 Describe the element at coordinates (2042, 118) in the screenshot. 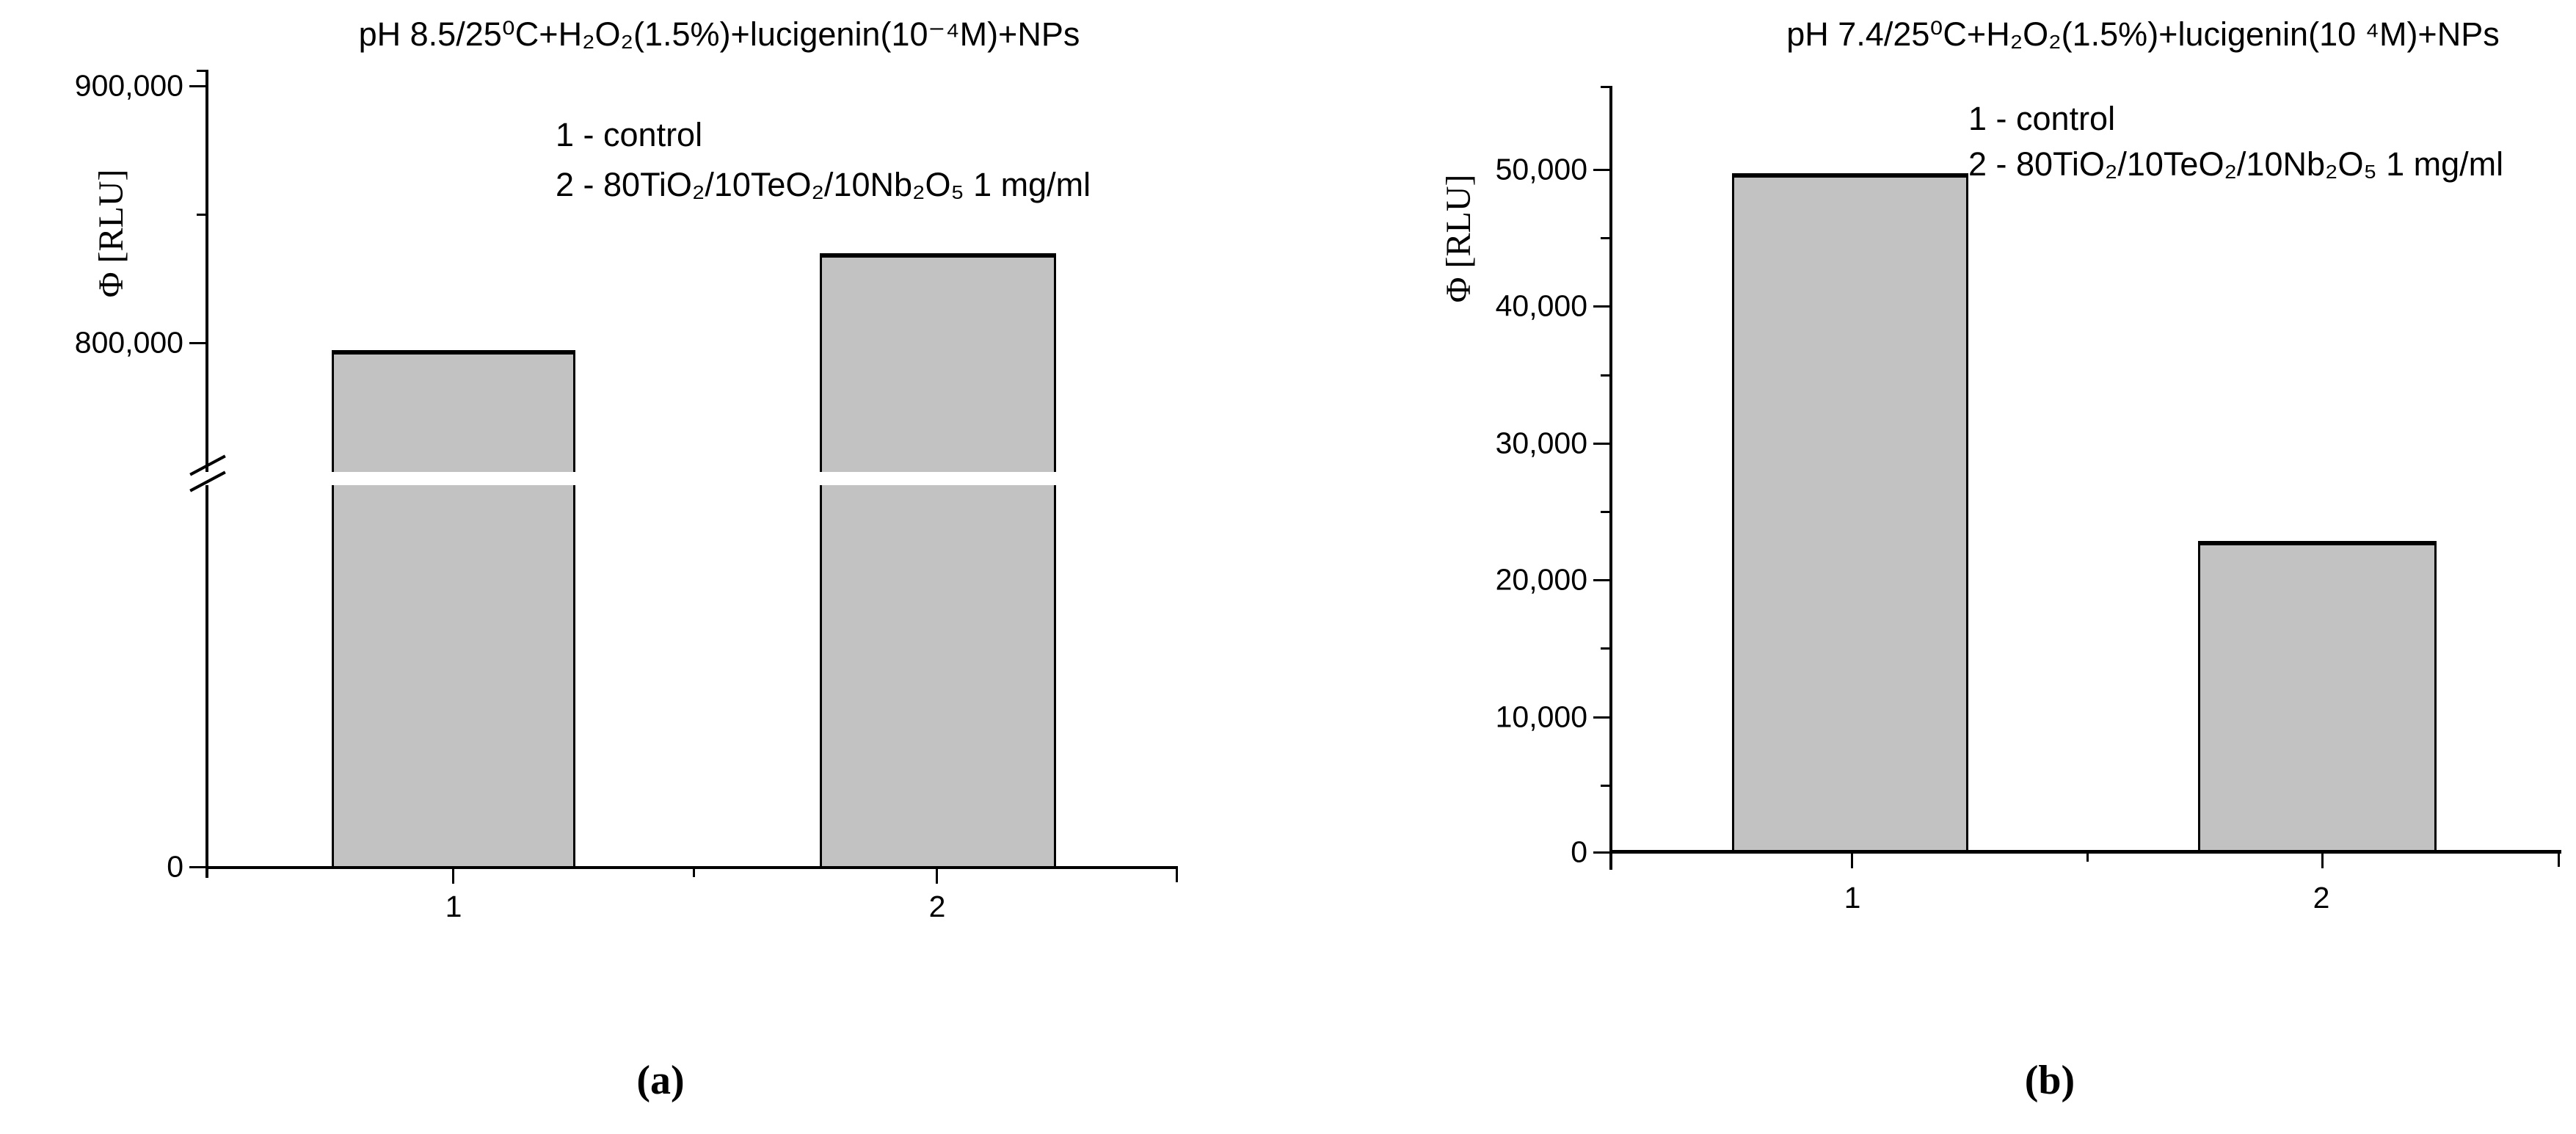

I see `chart-b-legend-line-1: 1 - control` at that location.